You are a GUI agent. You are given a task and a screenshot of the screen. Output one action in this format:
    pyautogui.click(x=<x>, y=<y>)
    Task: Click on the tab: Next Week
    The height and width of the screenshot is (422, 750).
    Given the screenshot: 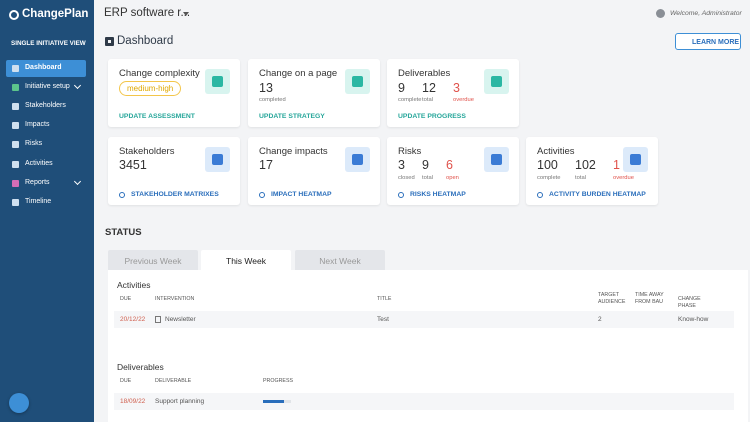 What is the action you would take?
    pyautogui.click(x=340, y=260)
    